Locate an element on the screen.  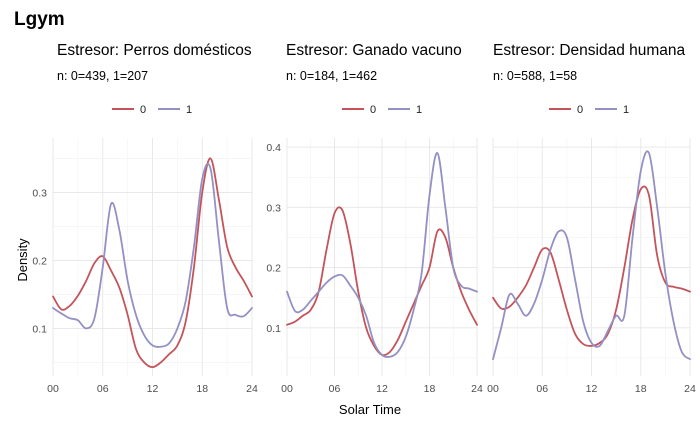
panel-1-legend-label-1: 1 is located at coordinates (189, 110).